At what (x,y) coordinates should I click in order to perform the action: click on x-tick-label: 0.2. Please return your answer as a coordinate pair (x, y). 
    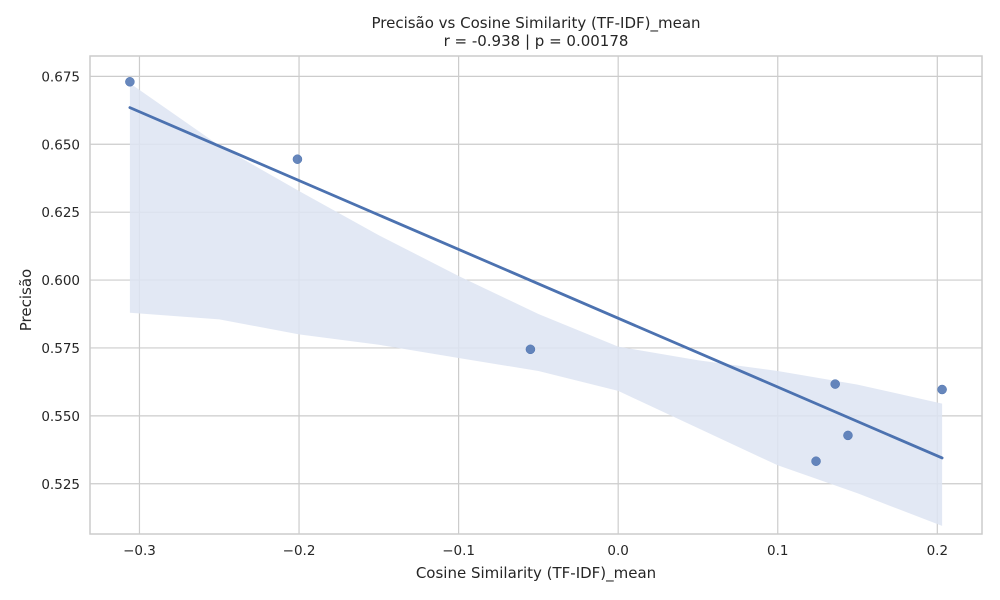
    Looking at the image, I should click on (937, 551).